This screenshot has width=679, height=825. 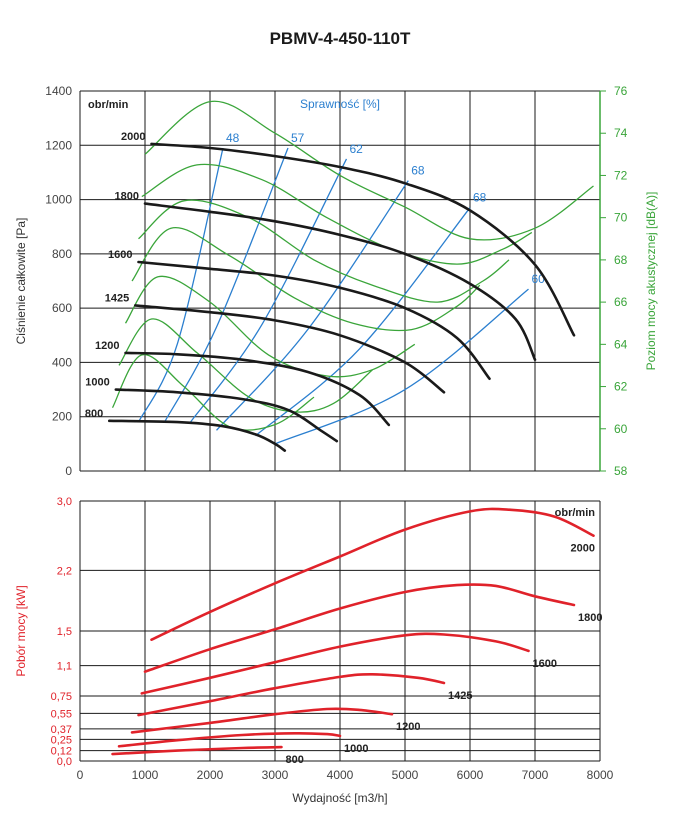 I want to click on y-tick-label: 0,75, so click(x=61, y=697).